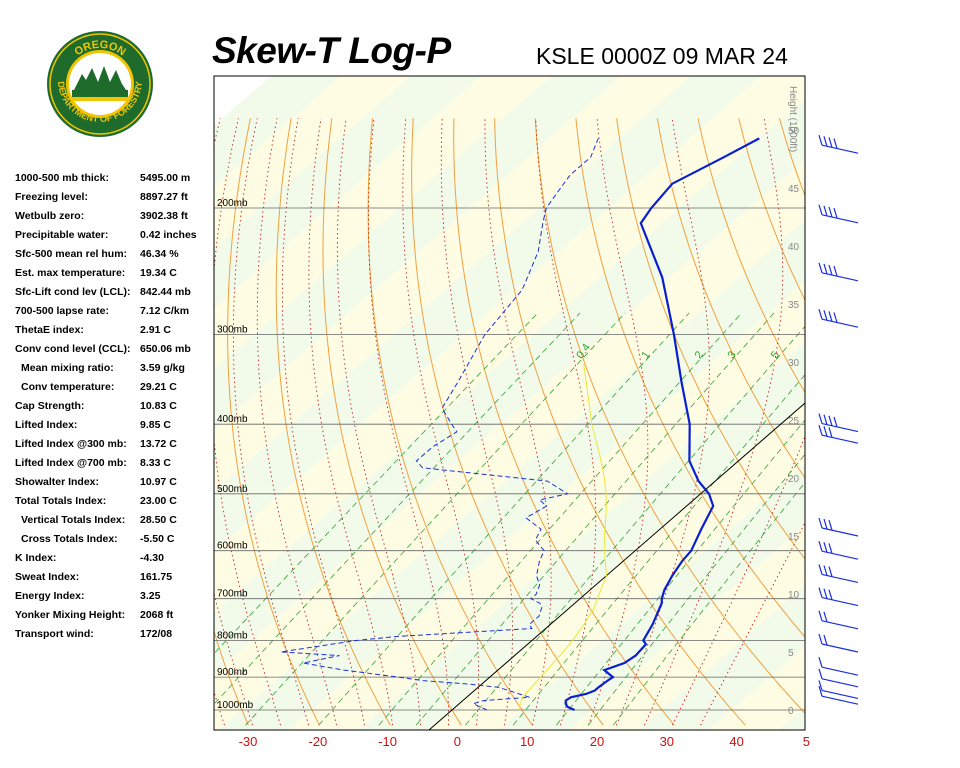 This screenshot has height=768, width=960. Describe the element at coordinates (794, 479) in the screenshot. I see `height-tick-label: 20` at that location.